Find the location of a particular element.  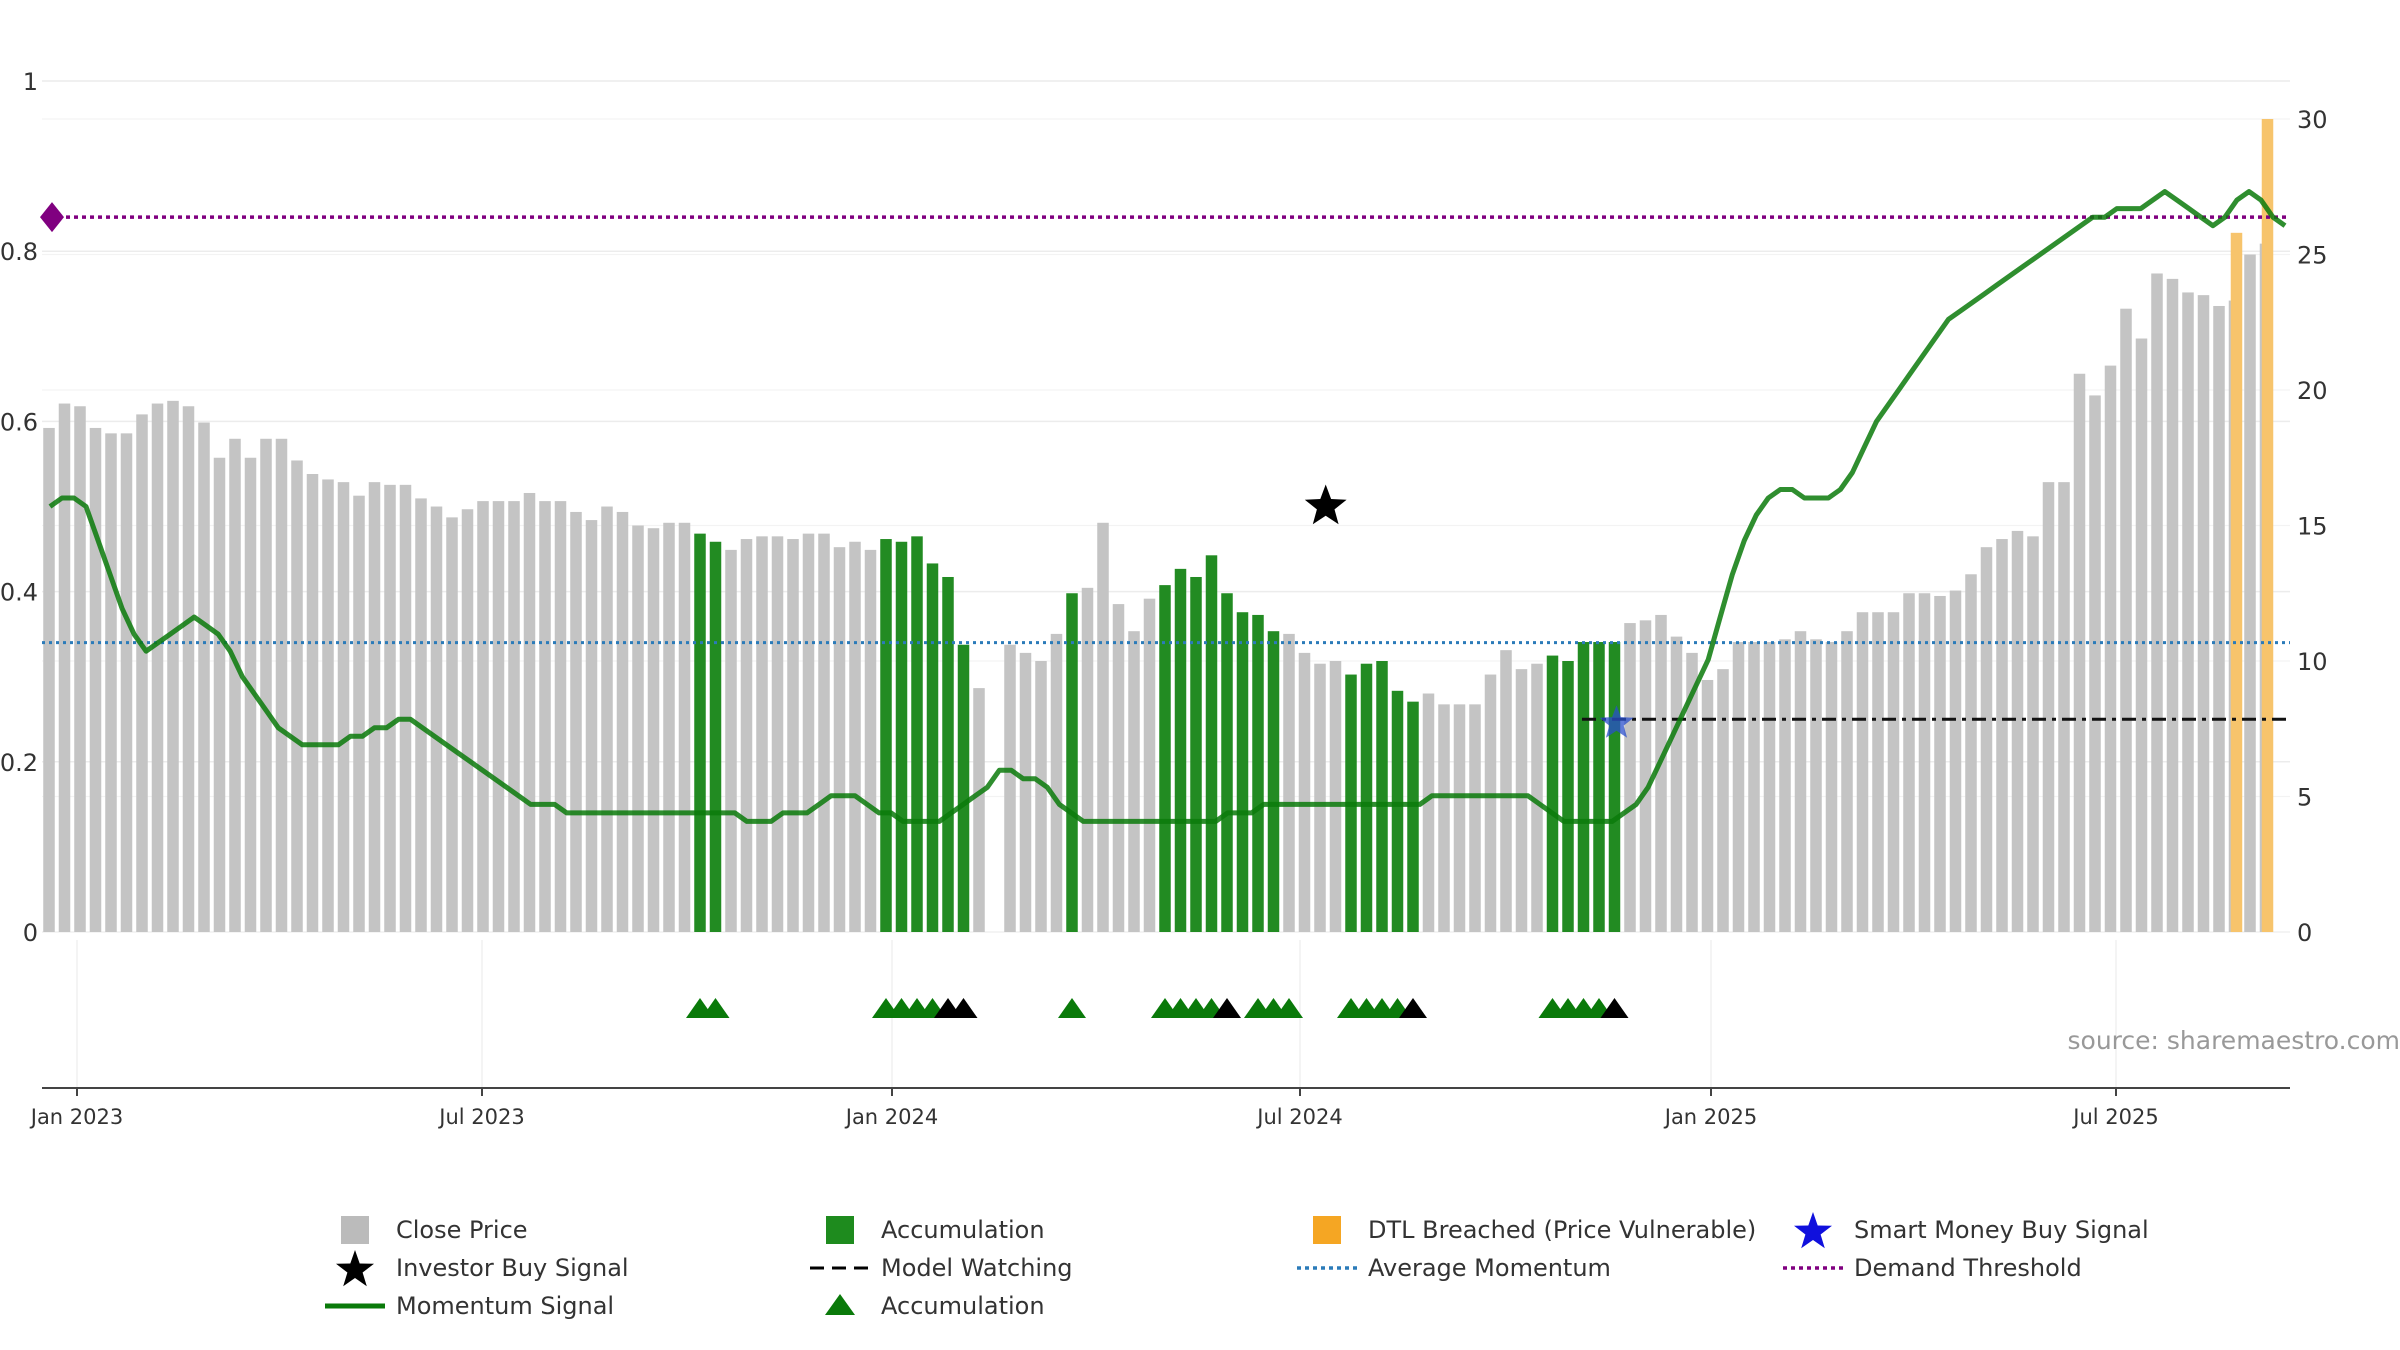

x-tick-label: Jul 2023 is located at coordinates (480, 1117).